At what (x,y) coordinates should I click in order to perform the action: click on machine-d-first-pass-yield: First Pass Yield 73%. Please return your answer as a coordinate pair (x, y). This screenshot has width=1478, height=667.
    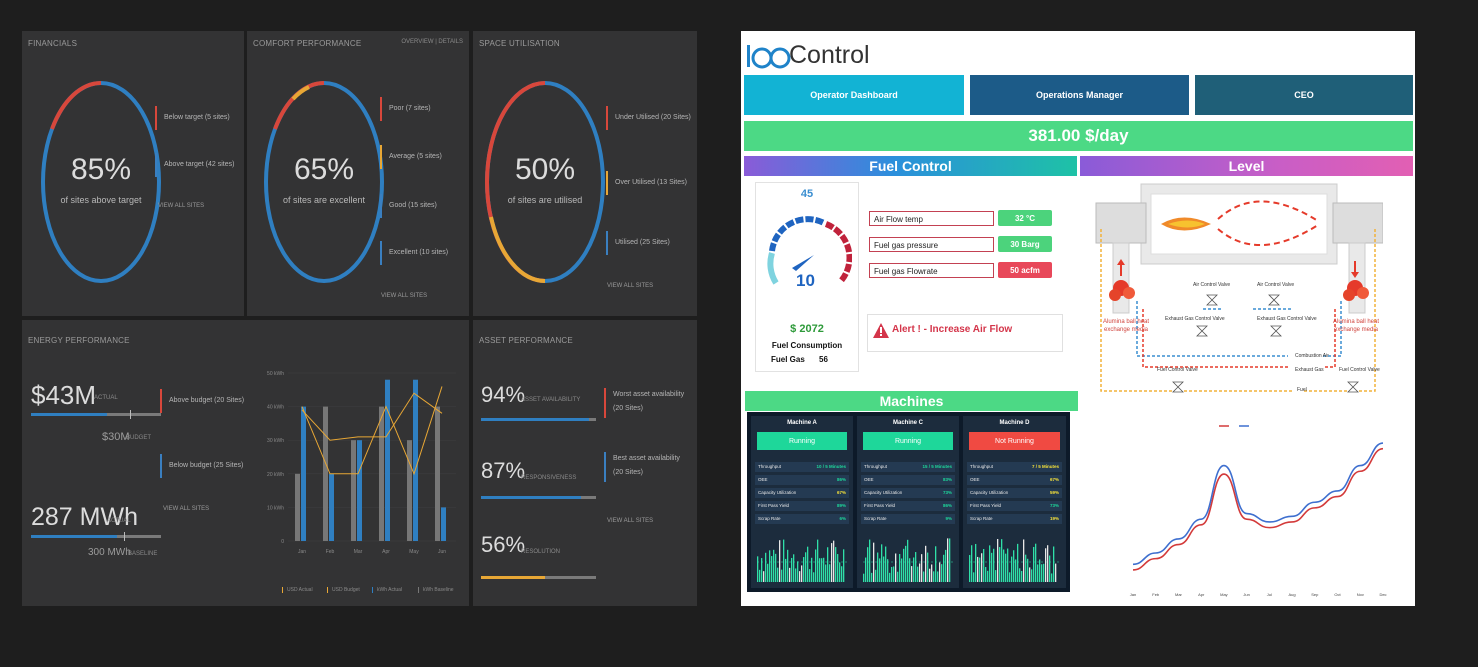
    Looking at the image, I should click on (1014, 506).